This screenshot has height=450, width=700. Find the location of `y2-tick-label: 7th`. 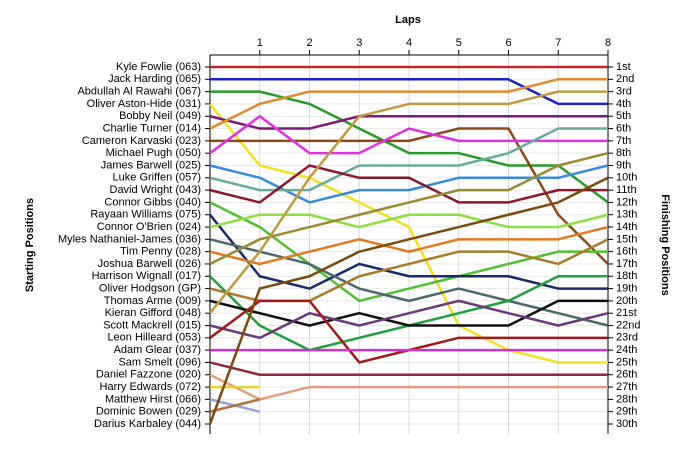

y2-tick-label: 7th is located at coordinates (623, 141).